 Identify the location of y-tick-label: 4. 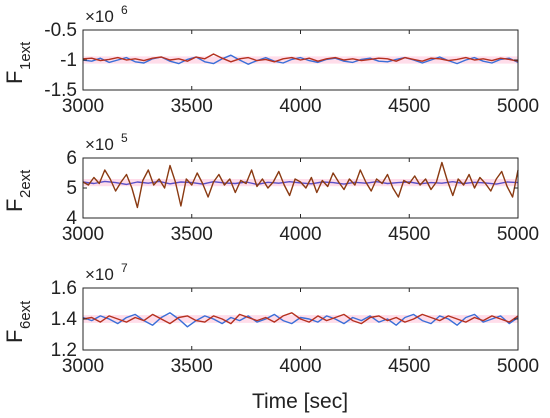
(71, 218).